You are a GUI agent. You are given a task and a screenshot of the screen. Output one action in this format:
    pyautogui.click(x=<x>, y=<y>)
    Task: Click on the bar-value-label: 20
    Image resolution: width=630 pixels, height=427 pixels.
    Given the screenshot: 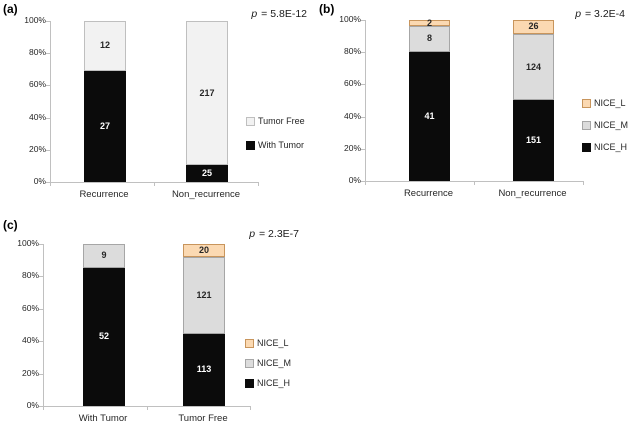 What is the action you would take?
    pyautogui.click(x=203, y=249)
    